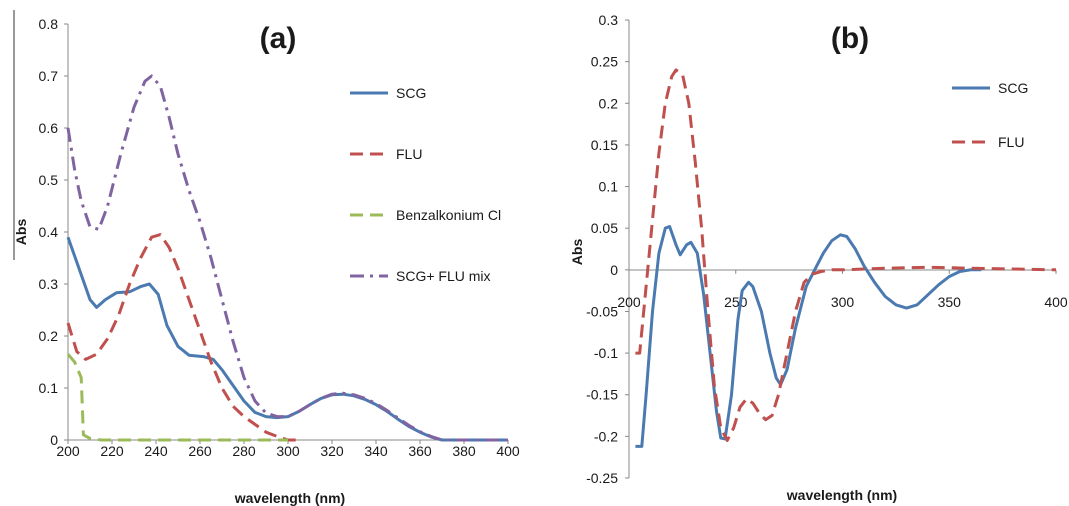 This screenshot has width=1069, height=506. Describe the element at coordinates (950, 302) in the screenshot. I see `x-tick-label: 350` at that location.